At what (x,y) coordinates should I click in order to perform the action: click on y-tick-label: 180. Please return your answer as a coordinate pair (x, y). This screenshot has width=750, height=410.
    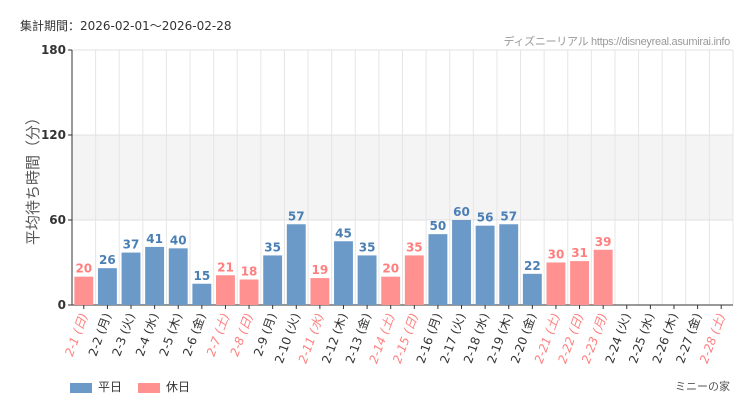
    Looking at the image, I should click on (53, 50).